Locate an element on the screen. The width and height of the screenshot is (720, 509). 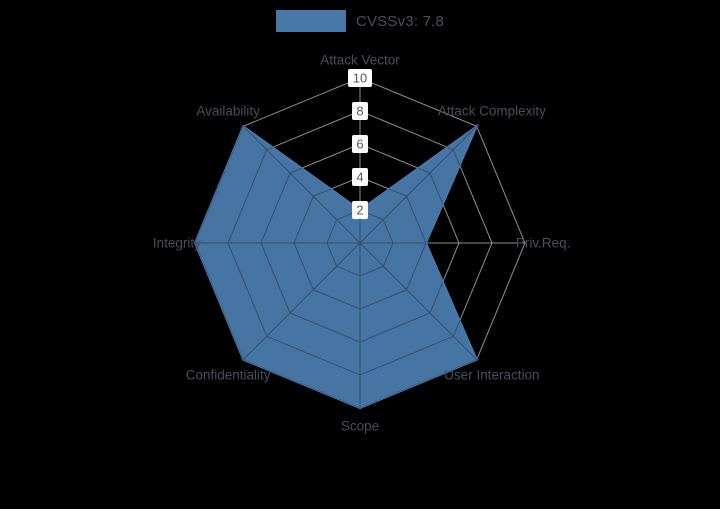
axis-label: Attack Vector is located at coordinates (360, 59).